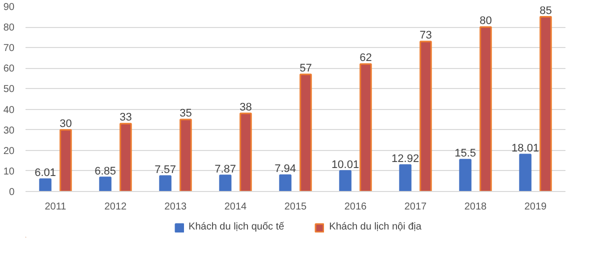  Describe the element at coordinates (416, 207) in the screenshot. I see `x-tick-label: 2017` at that location.